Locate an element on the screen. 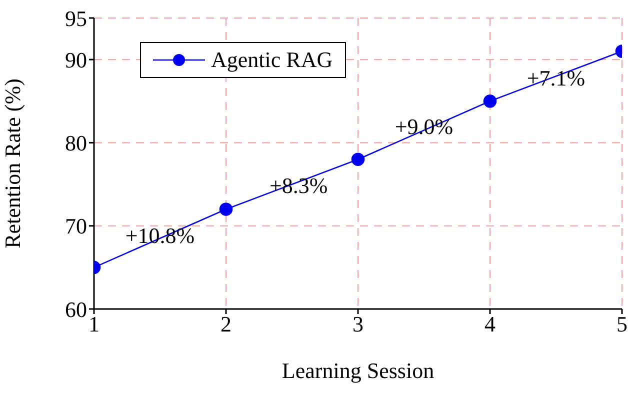  y-tick-label: 90 is located at coordinates (76, 59).